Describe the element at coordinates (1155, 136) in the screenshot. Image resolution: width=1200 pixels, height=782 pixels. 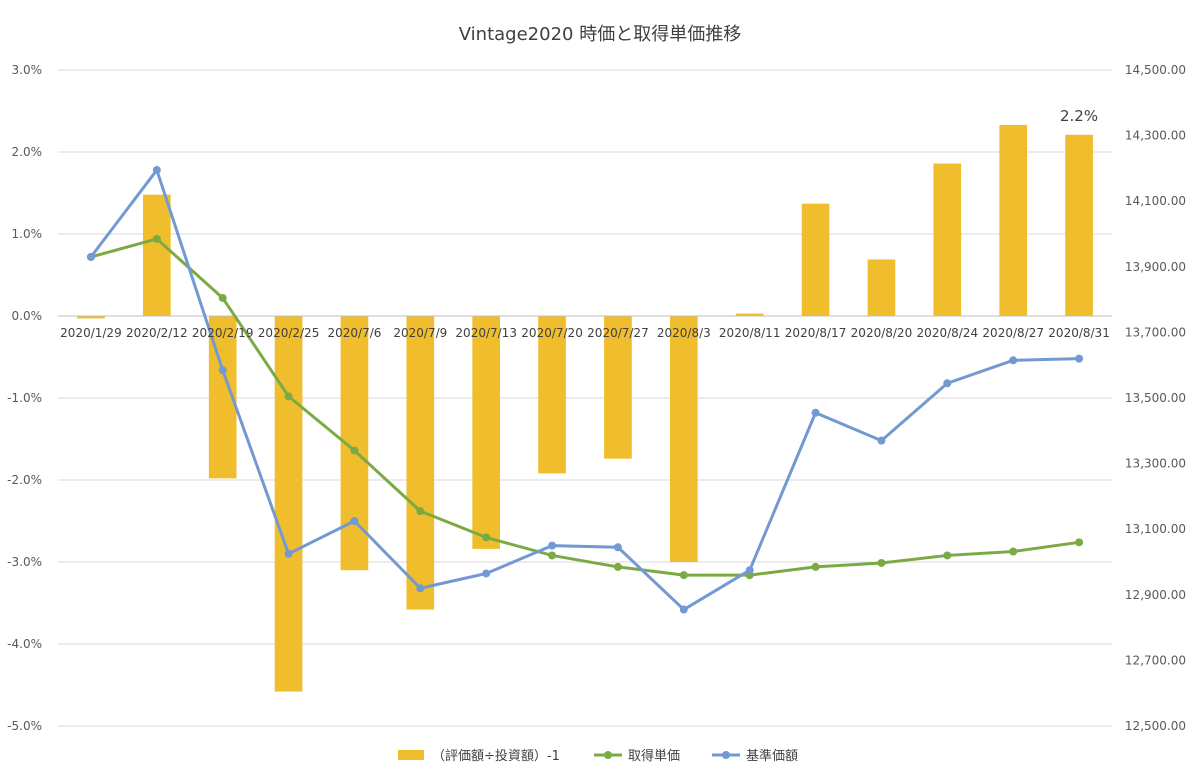
I see `right-axis-tick-label: 14,300.00` at that location.